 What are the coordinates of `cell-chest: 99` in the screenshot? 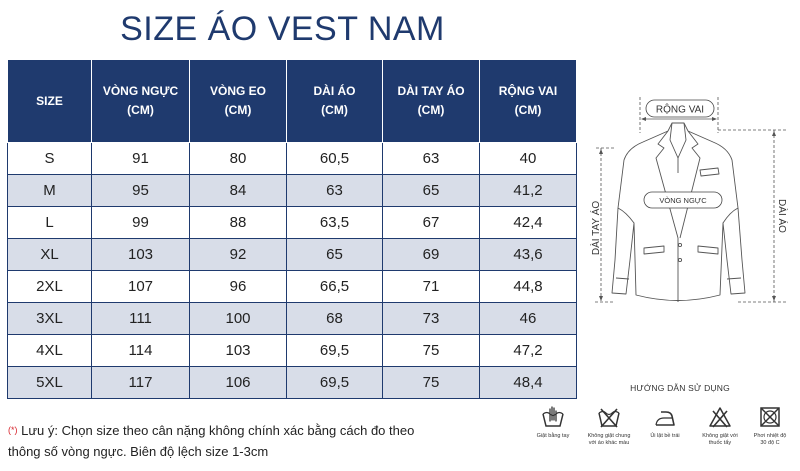 It's located at (140, 222).